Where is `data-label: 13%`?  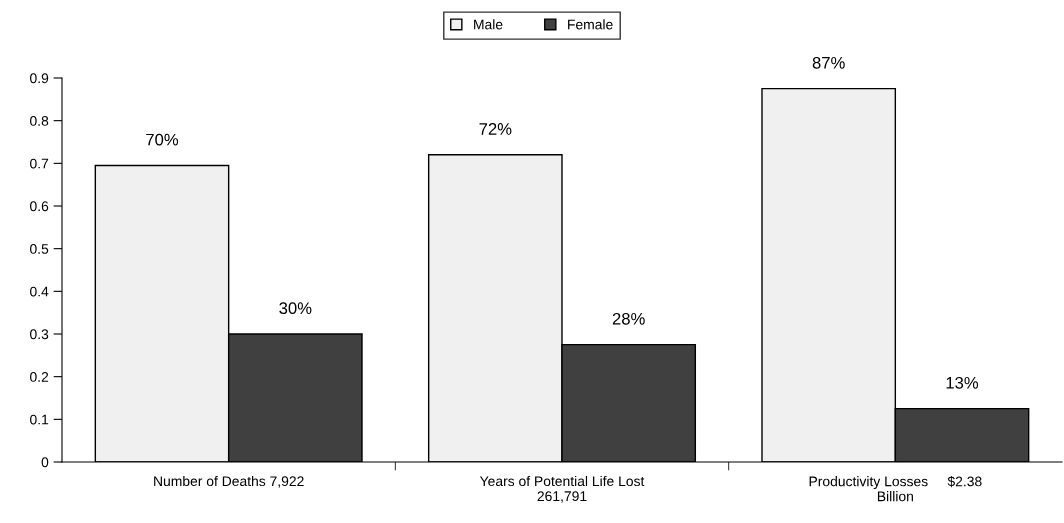
data-label: 13% is located at coordinates (962, 382).